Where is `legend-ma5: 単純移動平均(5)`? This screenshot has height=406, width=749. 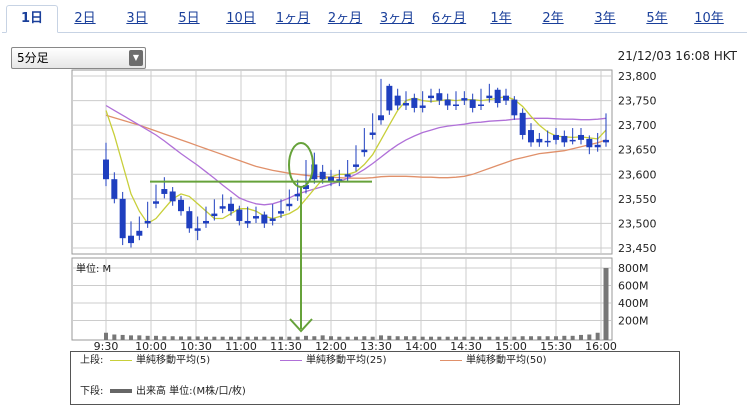
legend-ma5: 単純移動平均(5) is located at coordinates (160, 361).